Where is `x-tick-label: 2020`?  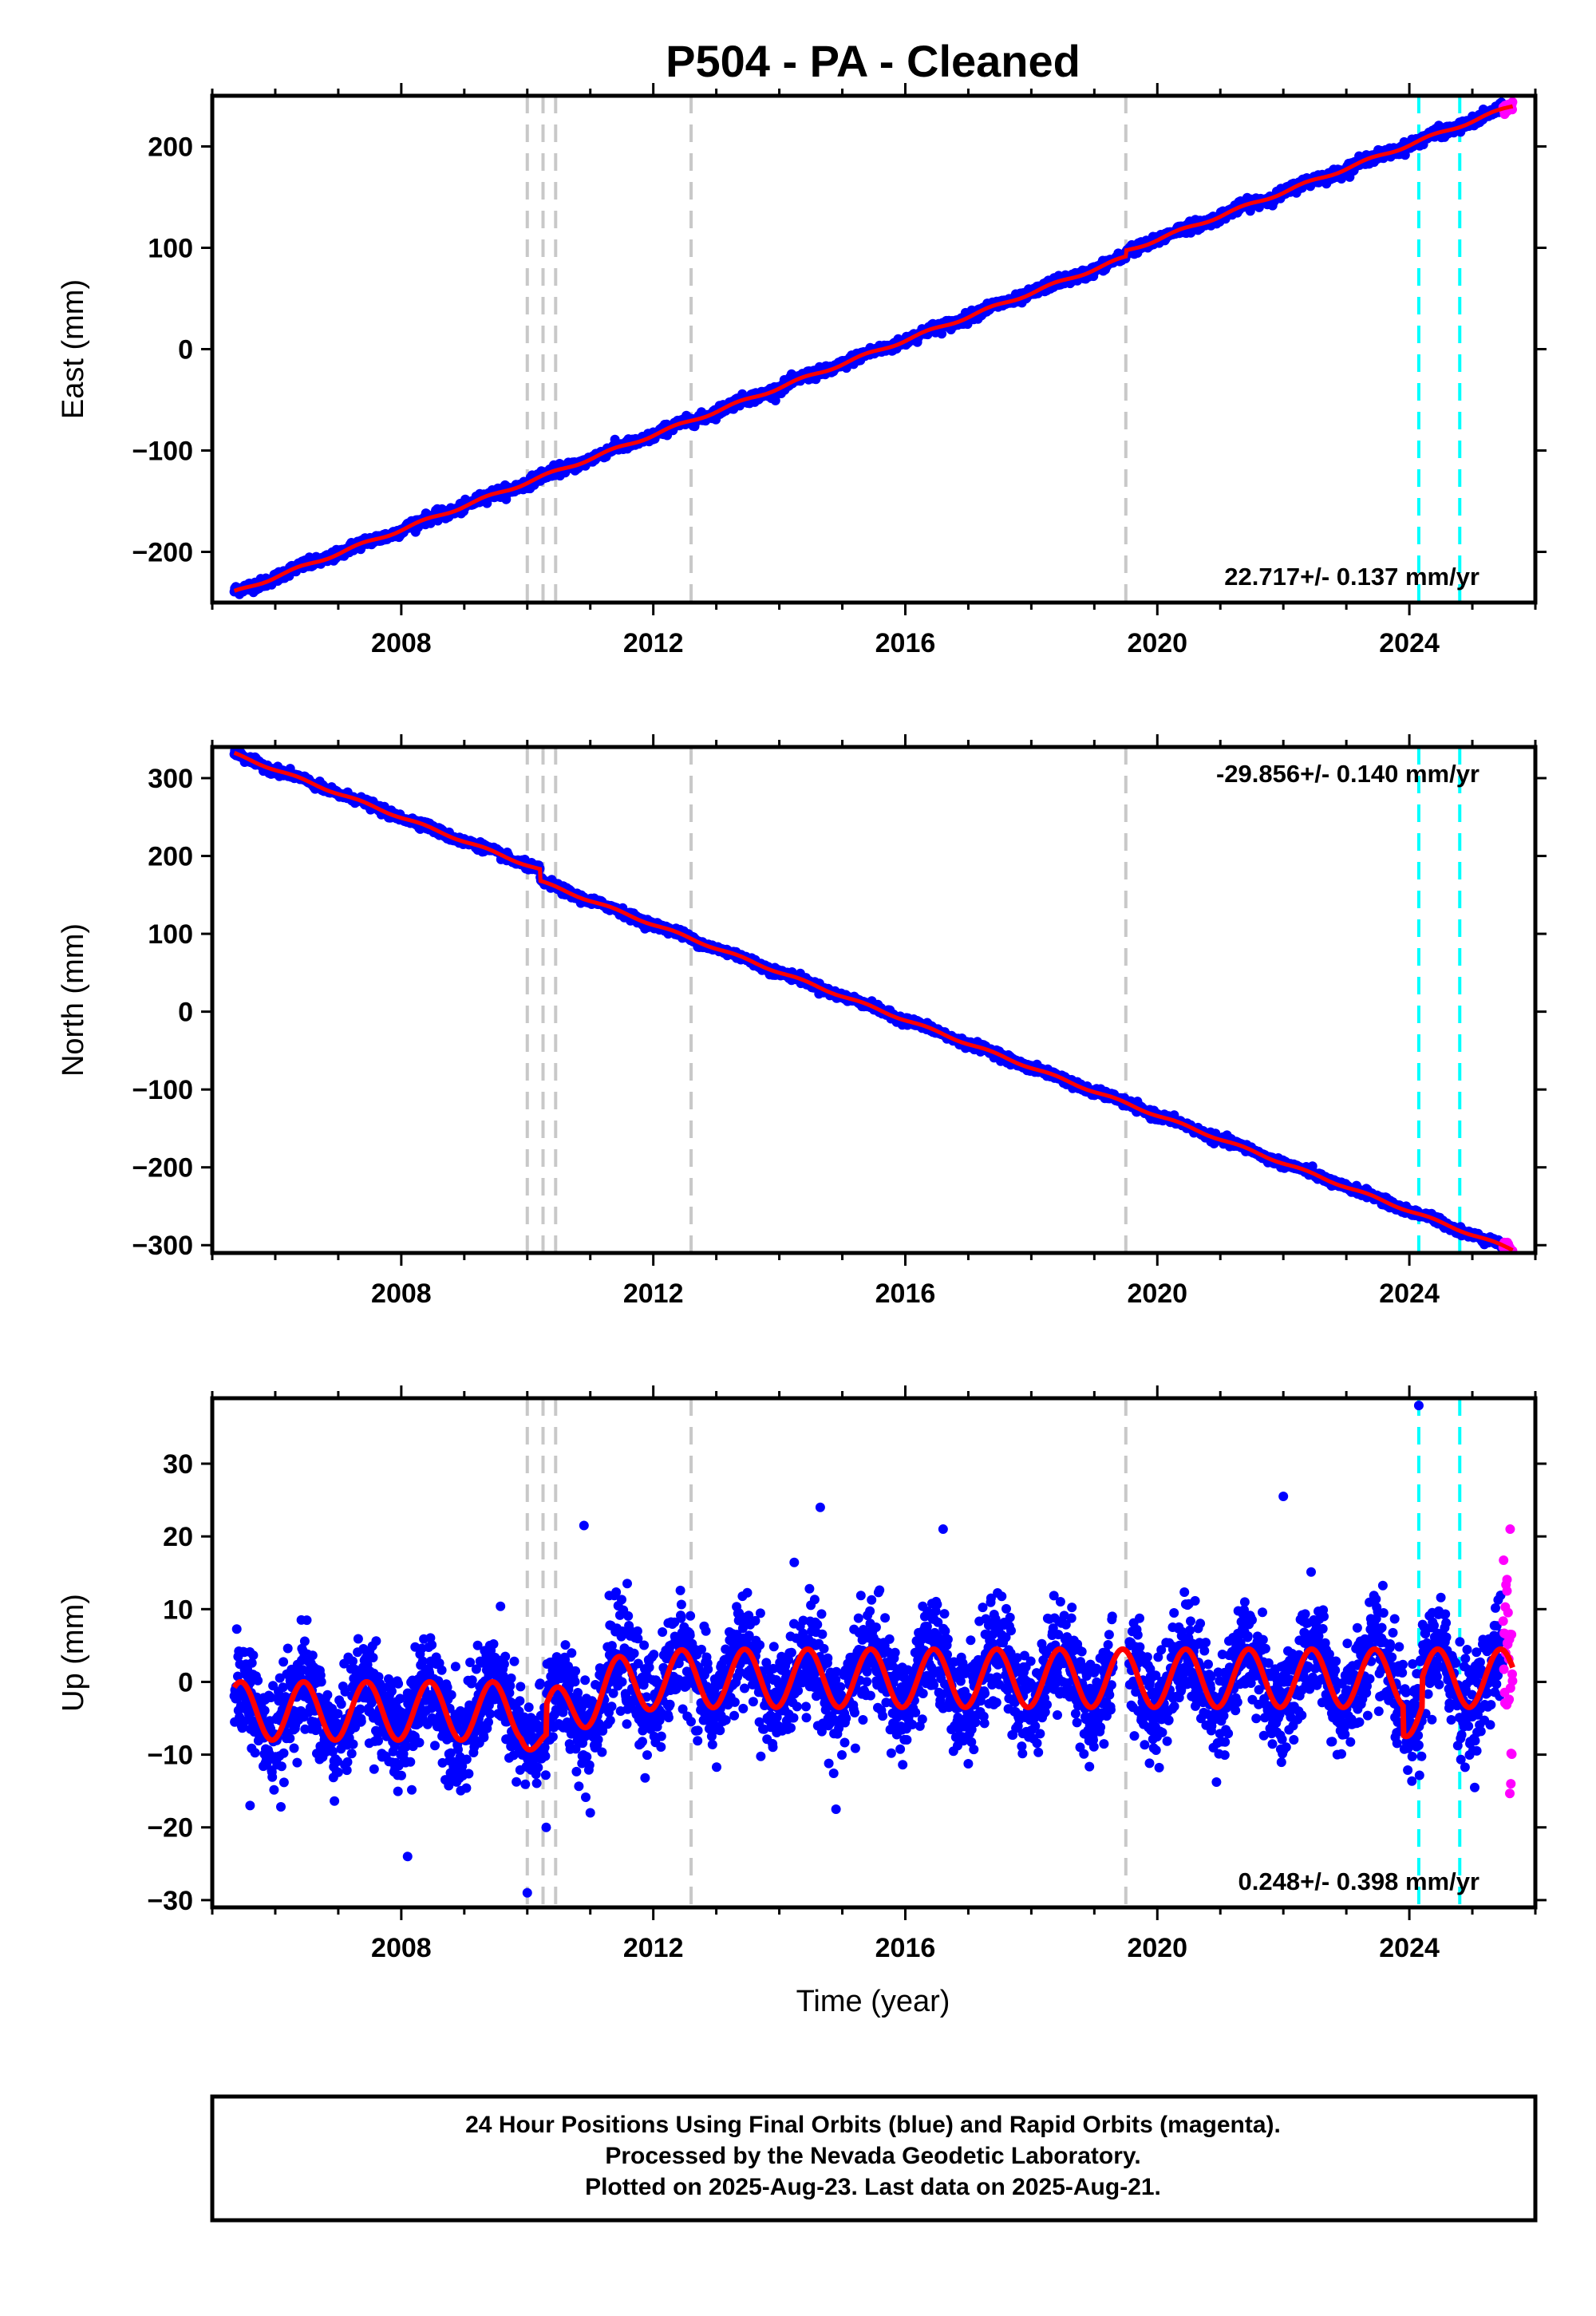
x-tick-label: 2020 is located at coordinates (1157, 643).